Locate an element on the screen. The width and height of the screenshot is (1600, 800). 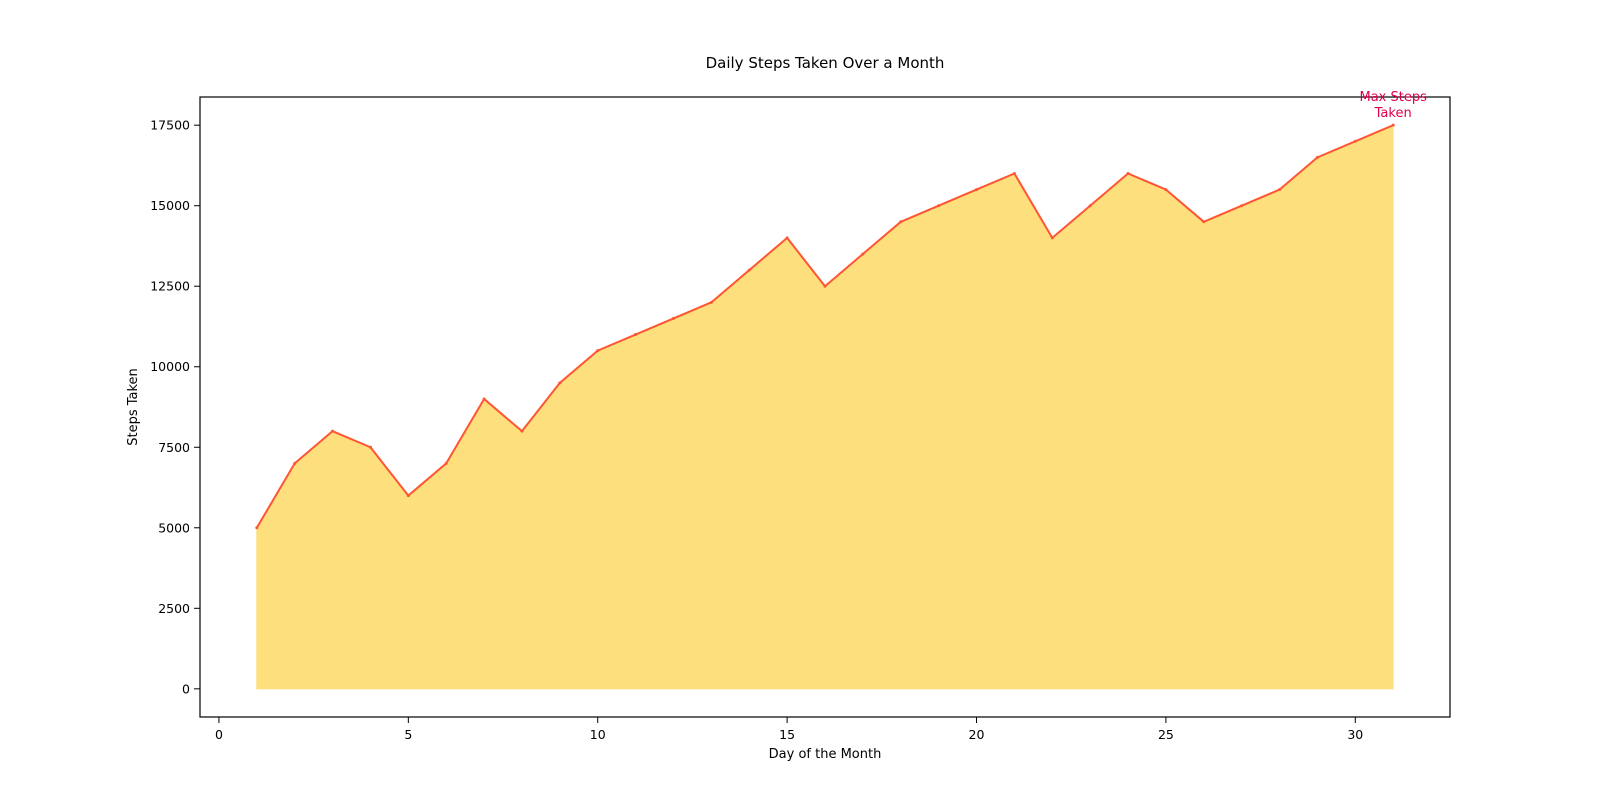
y-tick-label: 5000 is located at coordinates (174, 527).